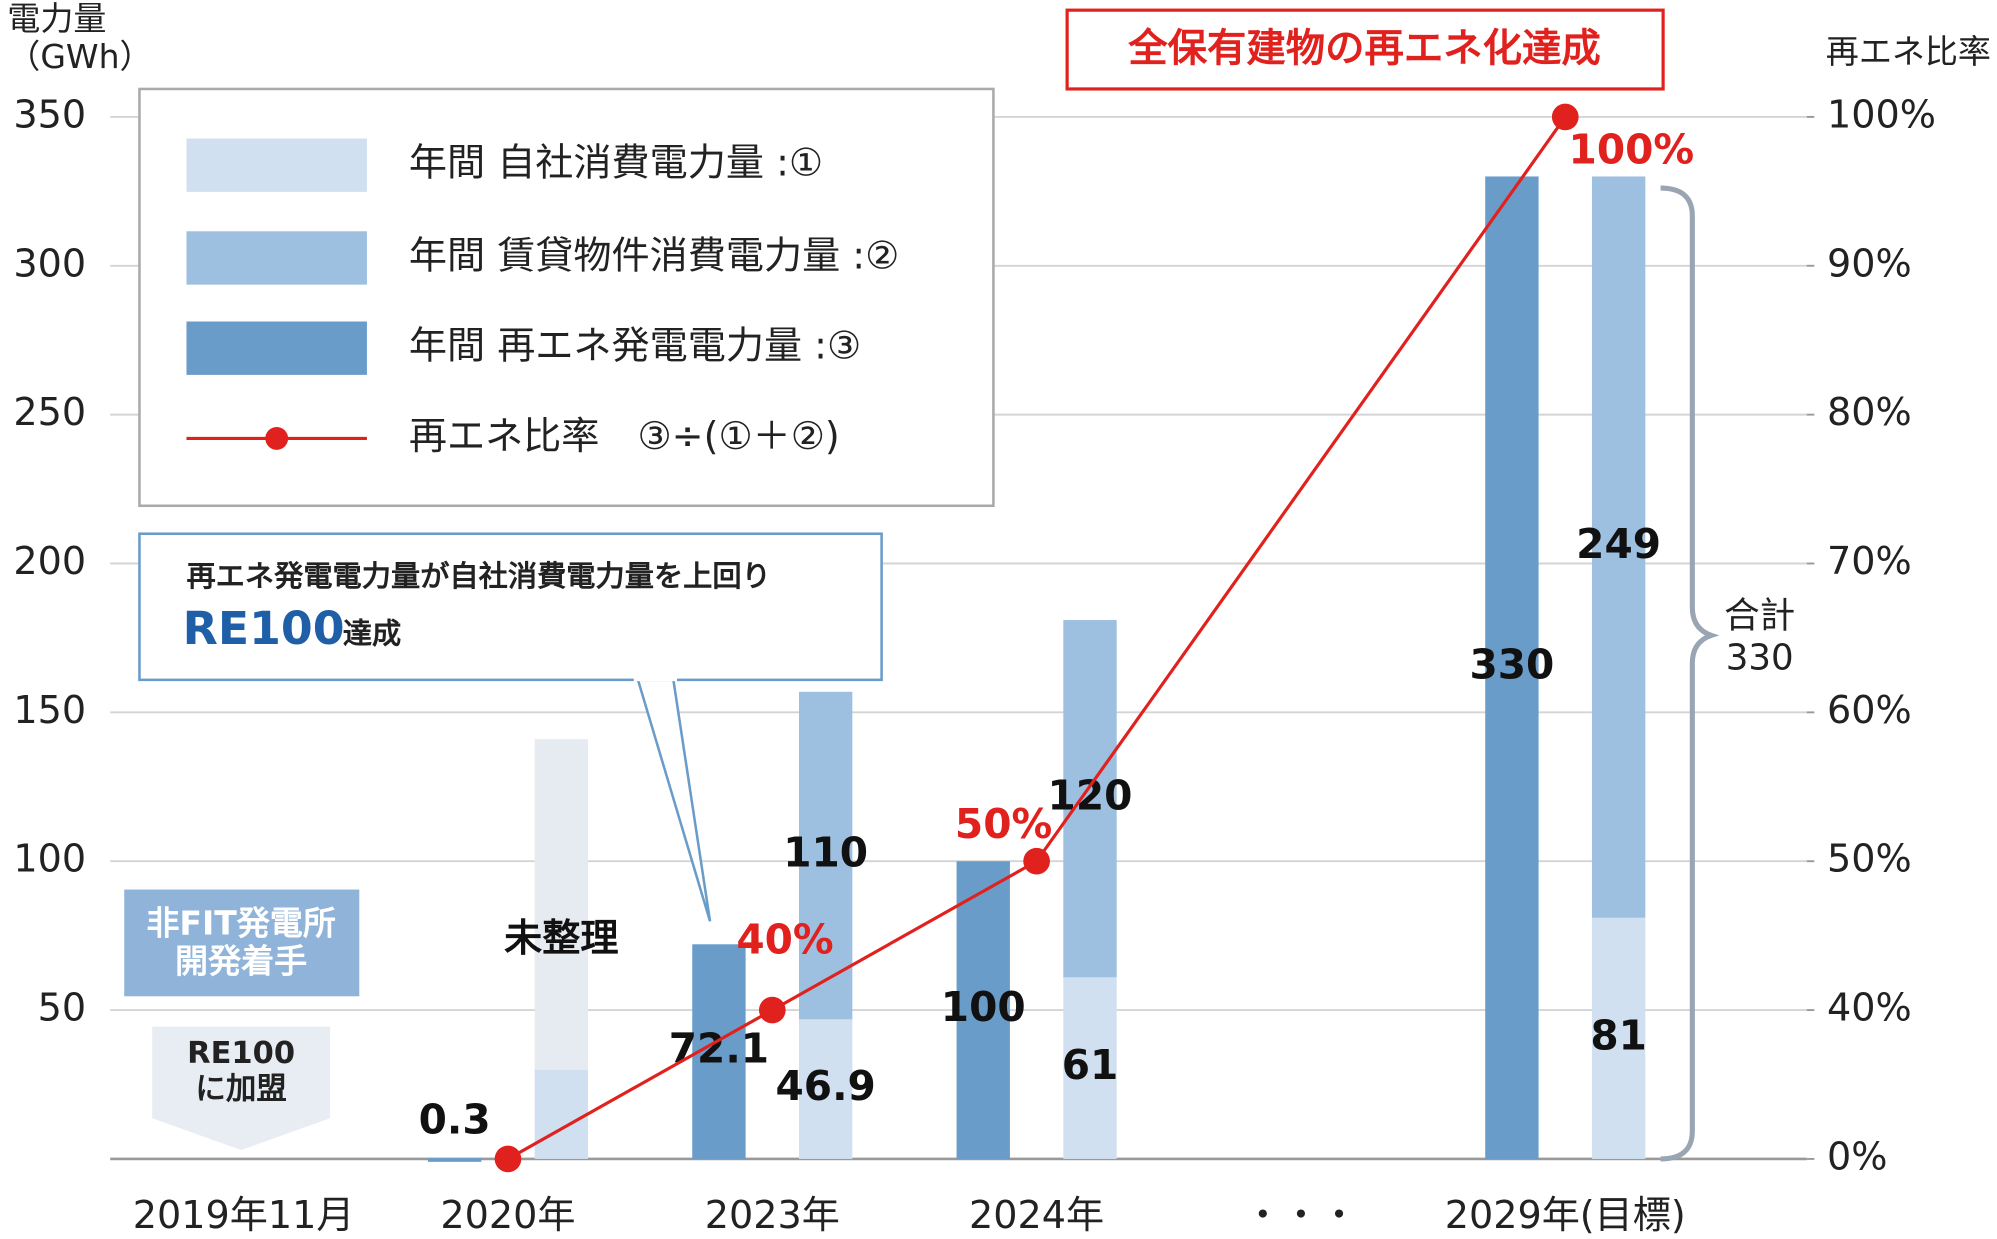 Image resolution: width=1997 pixels, height=1239 pixels. What do you see at coordinates (772, 1215) in the screenshot?
I see `x-tick-label: 2023年` at bounding box center [772, 1215].